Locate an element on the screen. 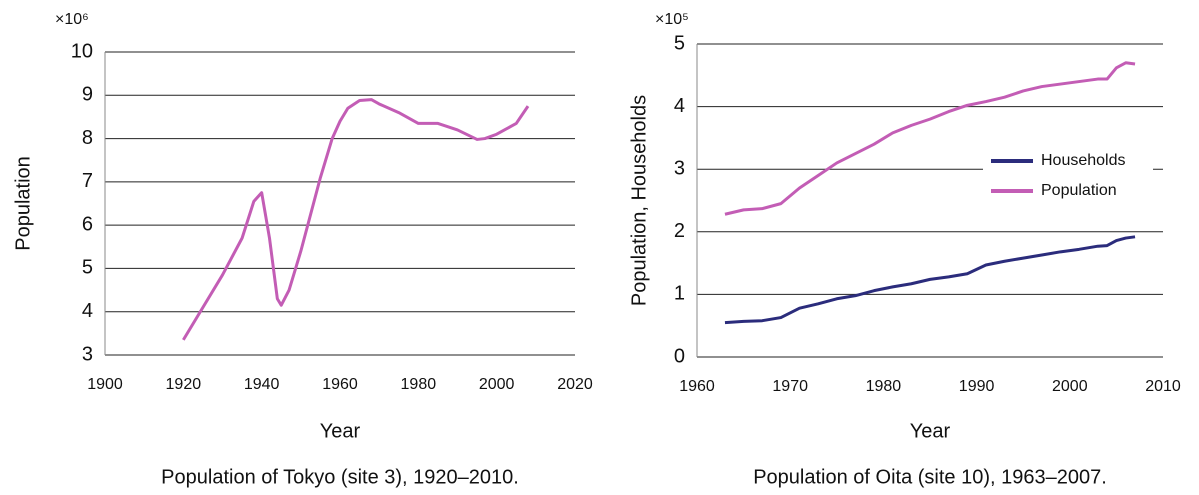 The image size is (1199, 495). caption: Population of Tokyo (site 3), 1920–2010. is located at coordinates (340, 477).